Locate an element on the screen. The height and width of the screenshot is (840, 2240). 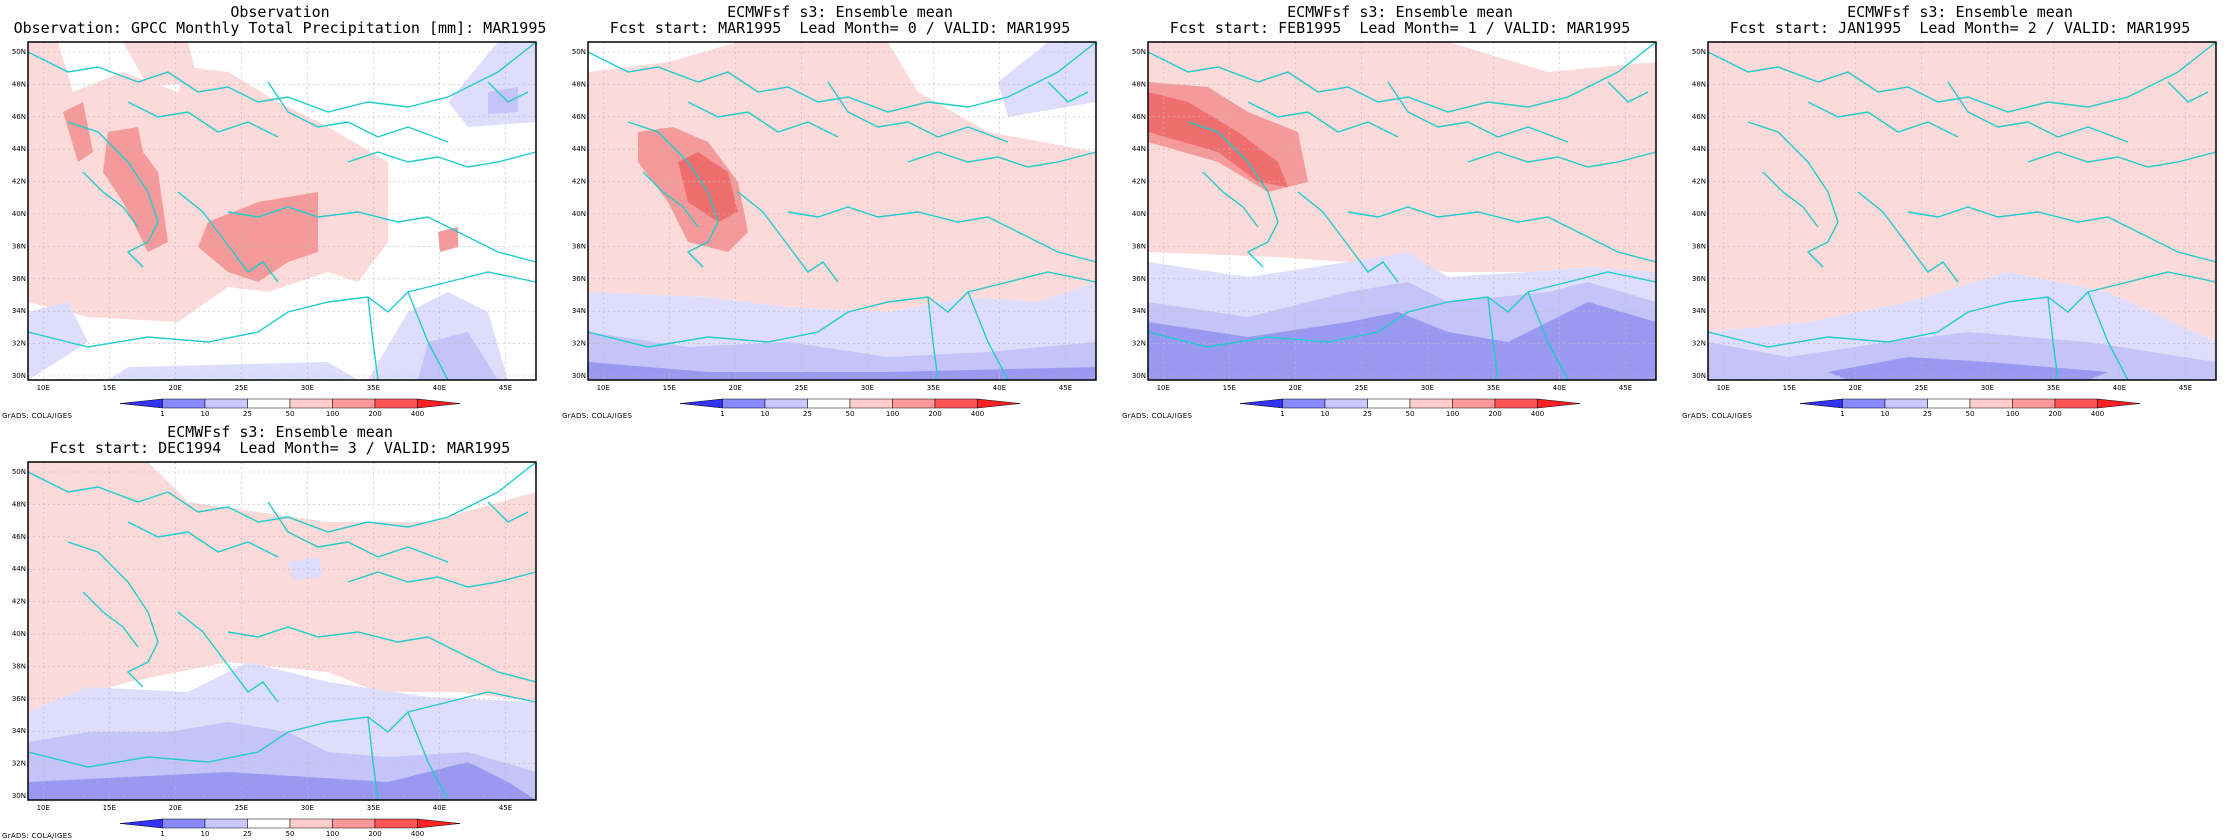
lat-label: 42N is located at coordinates (19, 182).